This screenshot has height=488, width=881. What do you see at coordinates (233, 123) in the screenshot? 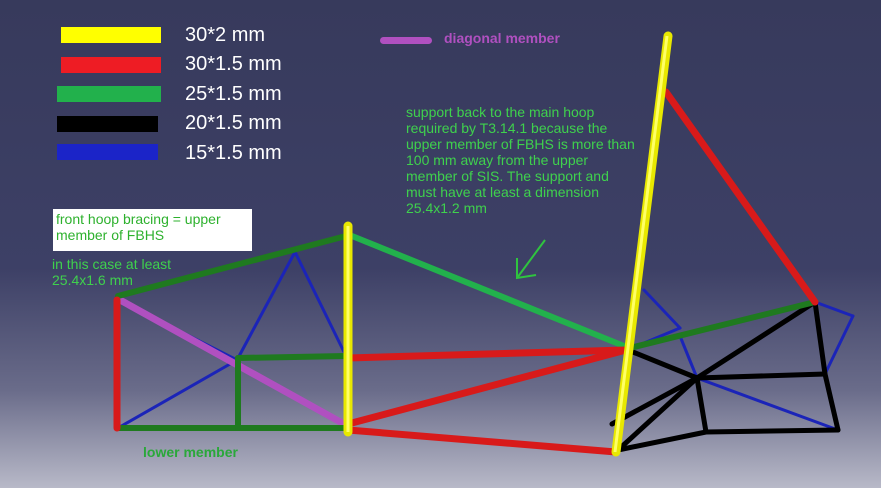
I see `legend-label: 20*1.5 mm` at bounding box center [233, 123].